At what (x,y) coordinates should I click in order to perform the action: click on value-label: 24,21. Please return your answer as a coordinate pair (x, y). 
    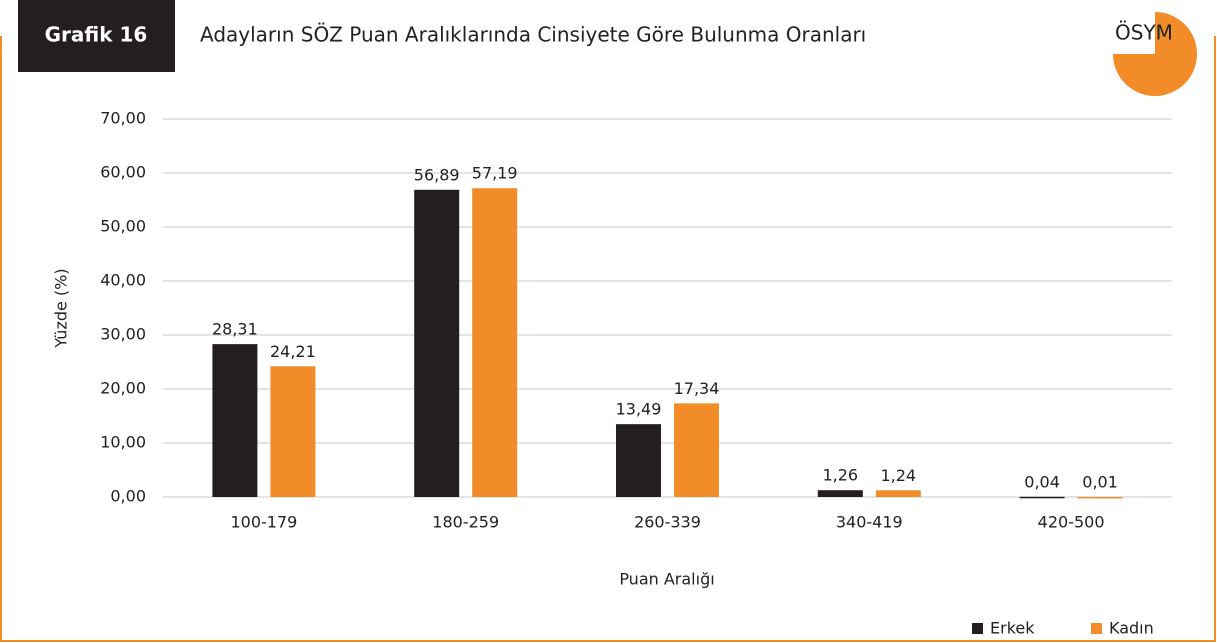
    Looking at the image, I should click on (293, 351).